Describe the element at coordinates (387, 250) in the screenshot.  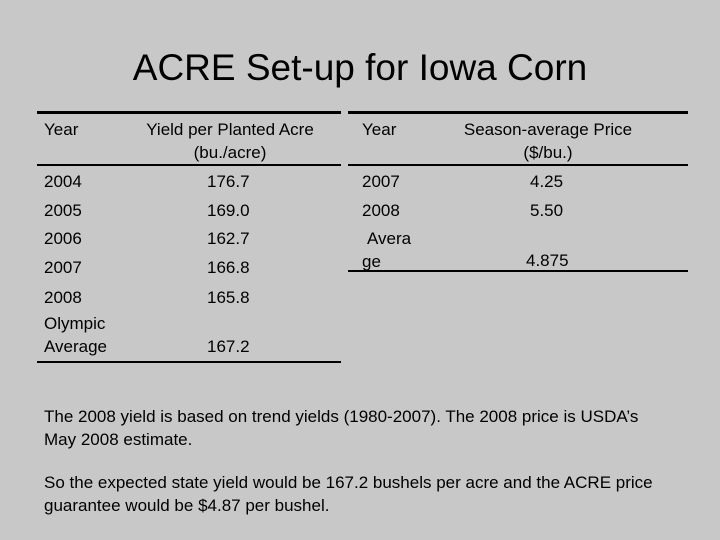
I see `table-cell: Average` at that location.